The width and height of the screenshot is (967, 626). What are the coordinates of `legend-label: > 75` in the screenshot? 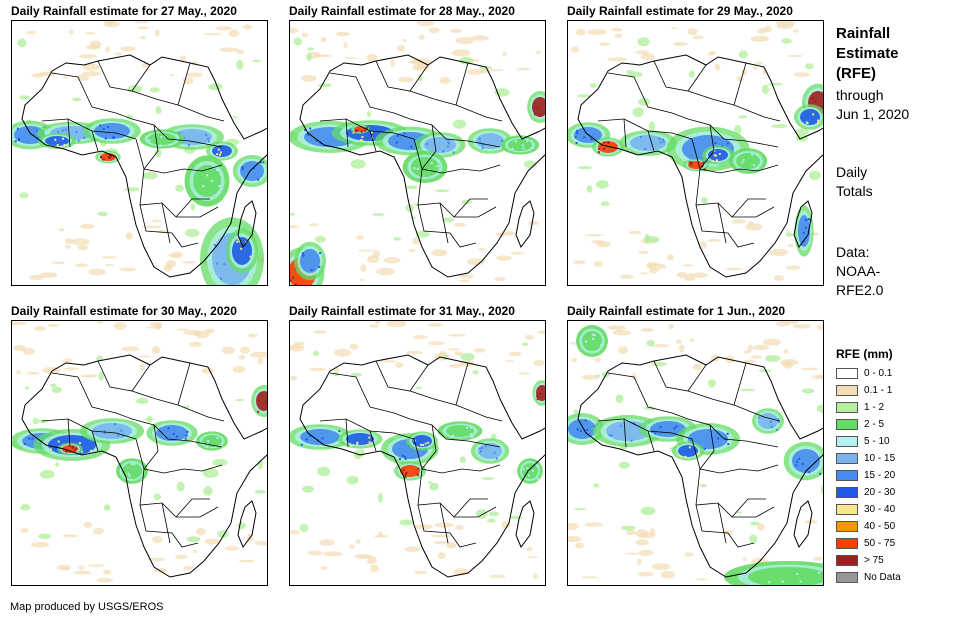 It's located at (874, 560).